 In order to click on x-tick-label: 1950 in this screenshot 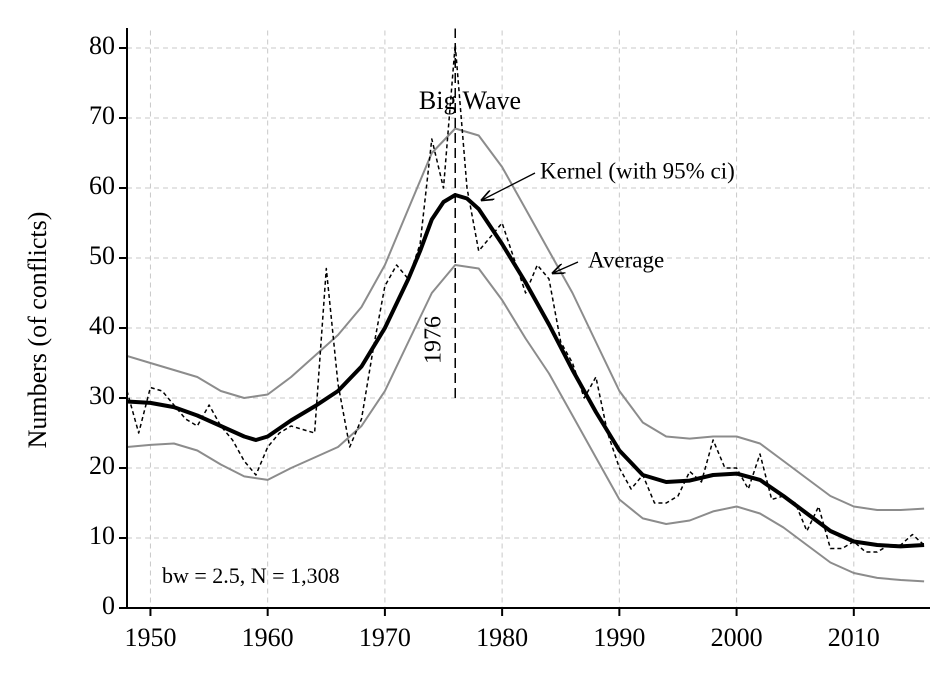, I will do `click(150, 637)`.